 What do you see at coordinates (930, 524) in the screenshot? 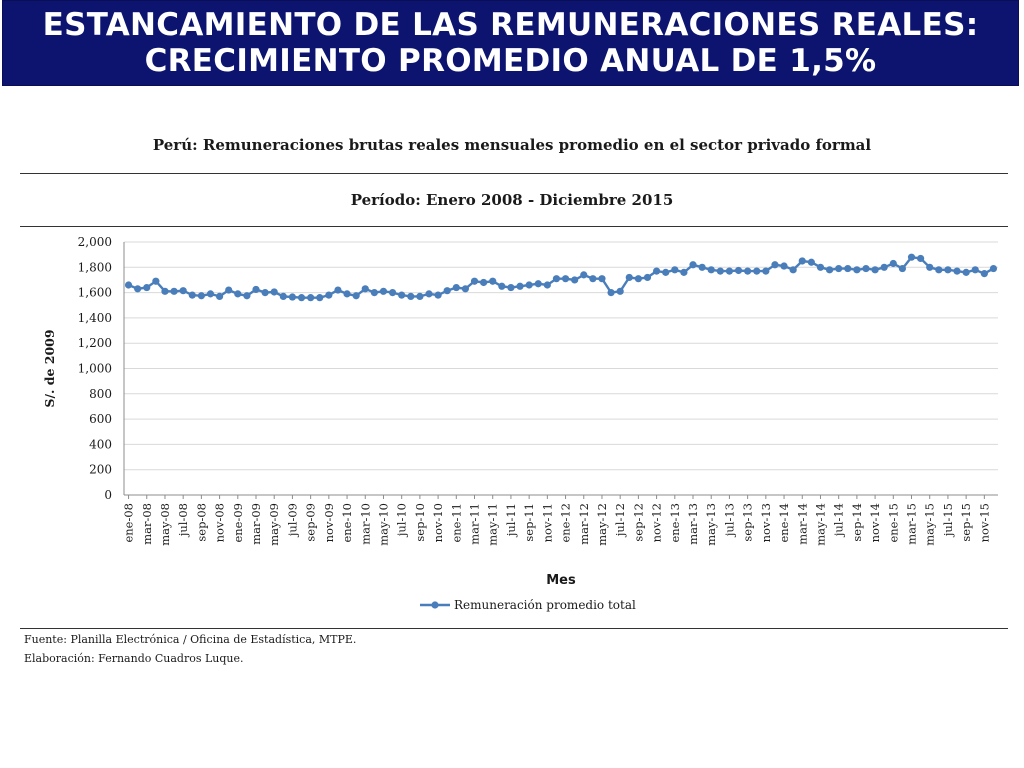
I see `x-tick-label: may-15` at bounding box center [930, 524].